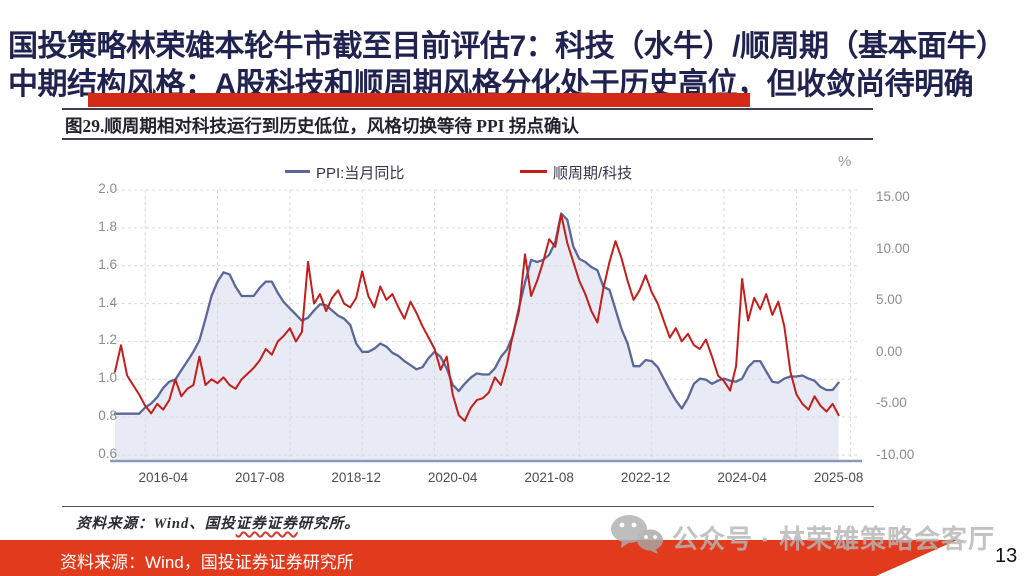 The width and height of the screenshot is (1024, 576). Describe the element at coordinates (845, 161) in the screenshot. I see `right-axis-unit-label: %` at that location.